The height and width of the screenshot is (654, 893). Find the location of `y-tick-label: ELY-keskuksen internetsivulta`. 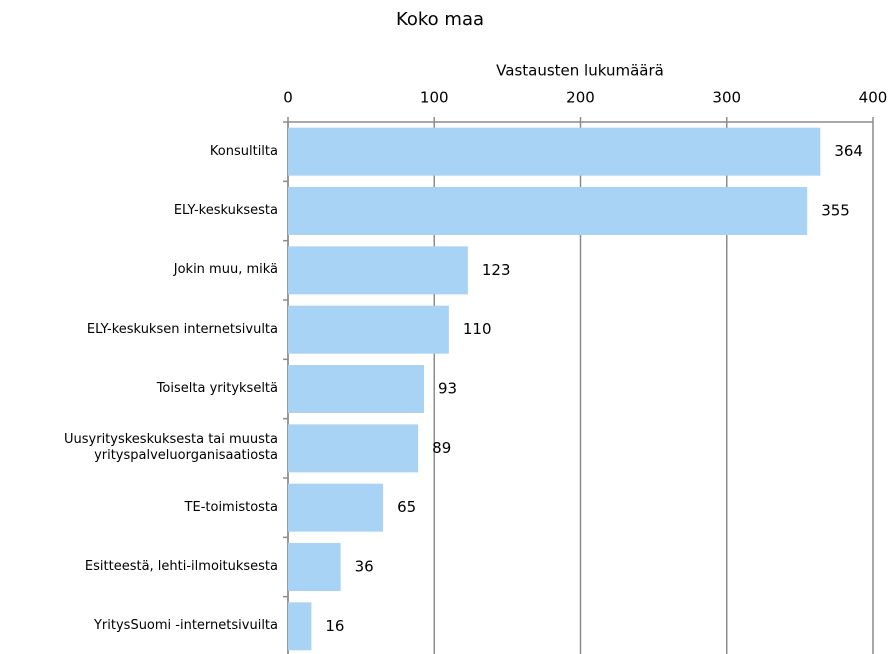

y-tick-label: ELY-keskuksen internetsivulta is located at coordinates (182, 329).